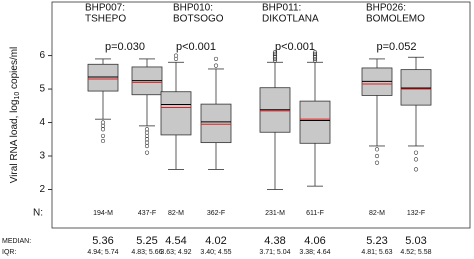  Describe the element at coordinates (396, 47) in the screenshot. I see `p-value: p=0.052` at that location.